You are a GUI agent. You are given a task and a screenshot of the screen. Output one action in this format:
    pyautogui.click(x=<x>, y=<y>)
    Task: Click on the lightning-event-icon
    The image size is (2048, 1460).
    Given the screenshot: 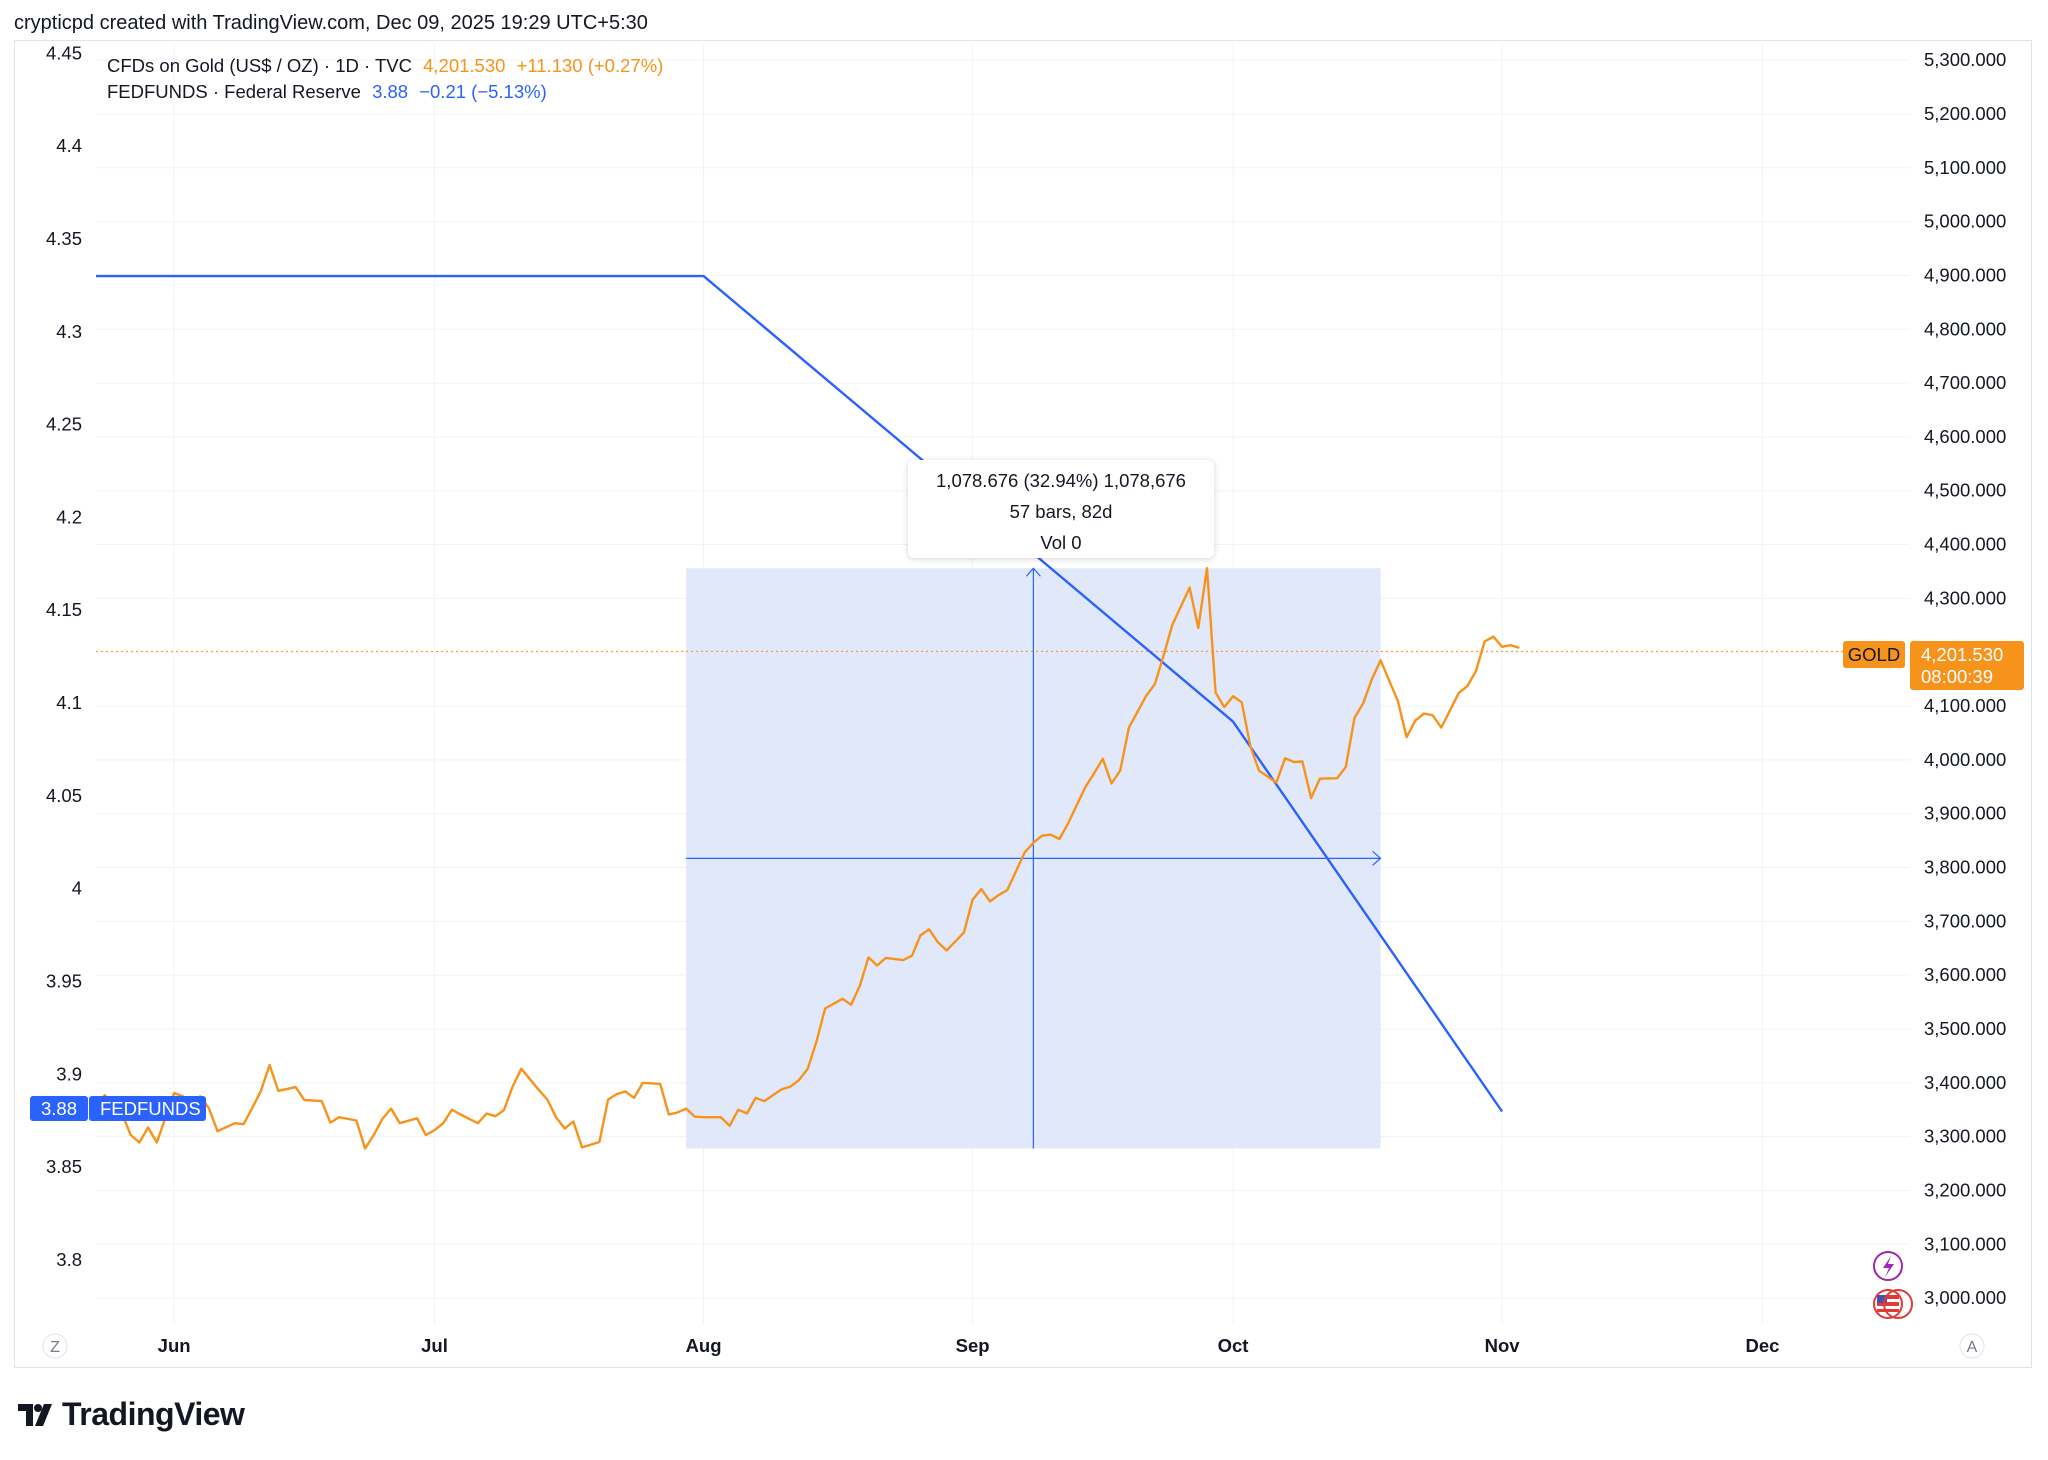 What is the action you would take?
    pyautogui.click(x=1888, y=1266)
    